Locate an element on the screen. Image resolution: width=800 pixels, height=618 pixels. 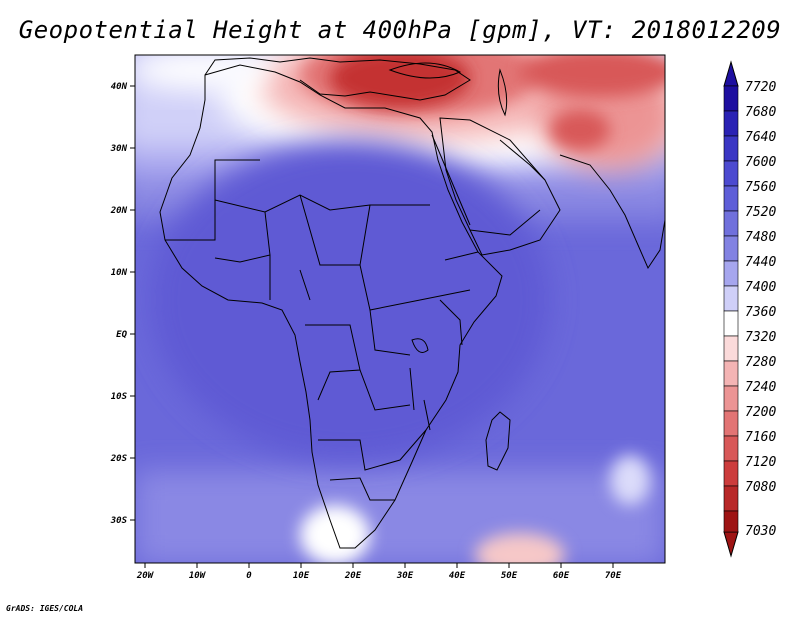
lat-label: 10S is located at coordinates (119, 397).